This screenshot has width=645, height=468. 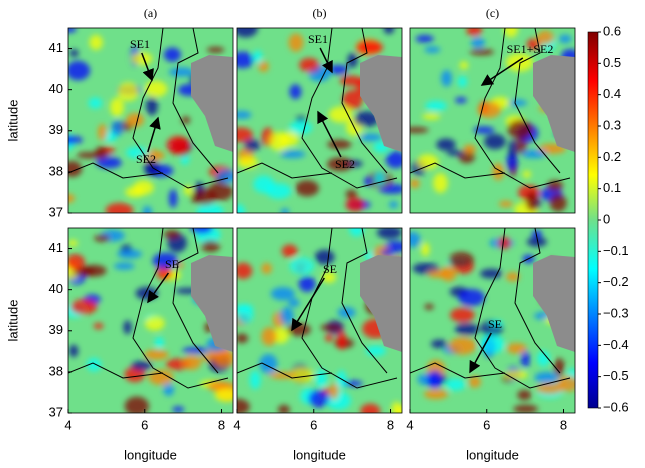 I want to click on x-tick-label: 6, so click(x=313, y=424).